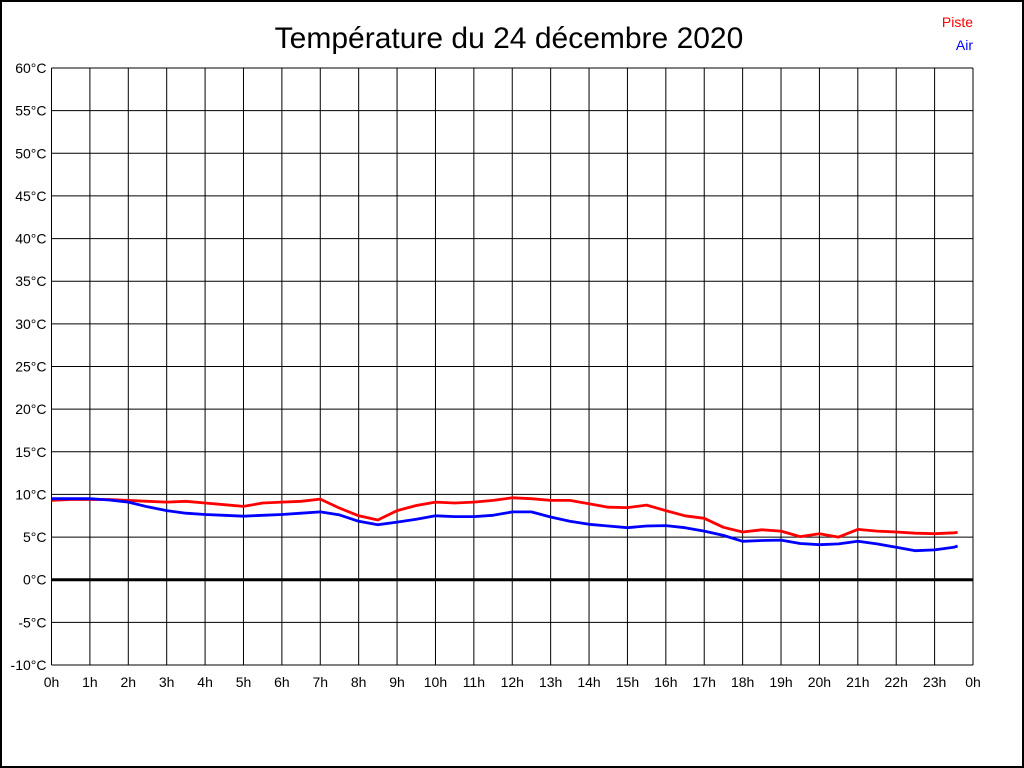  Describe the element at coordinates (30, 153) in the screenshot. I see `y-tick-label: 50°C` at that location.